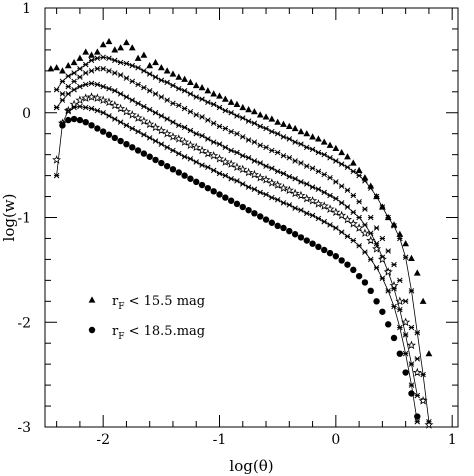 Image resolution: width=474 pixels, height=476 pixels. What do you see at coordinates (452, 440) in the screenshot?
I see `x-tick-label: 1` at bounding box center [452, 440].